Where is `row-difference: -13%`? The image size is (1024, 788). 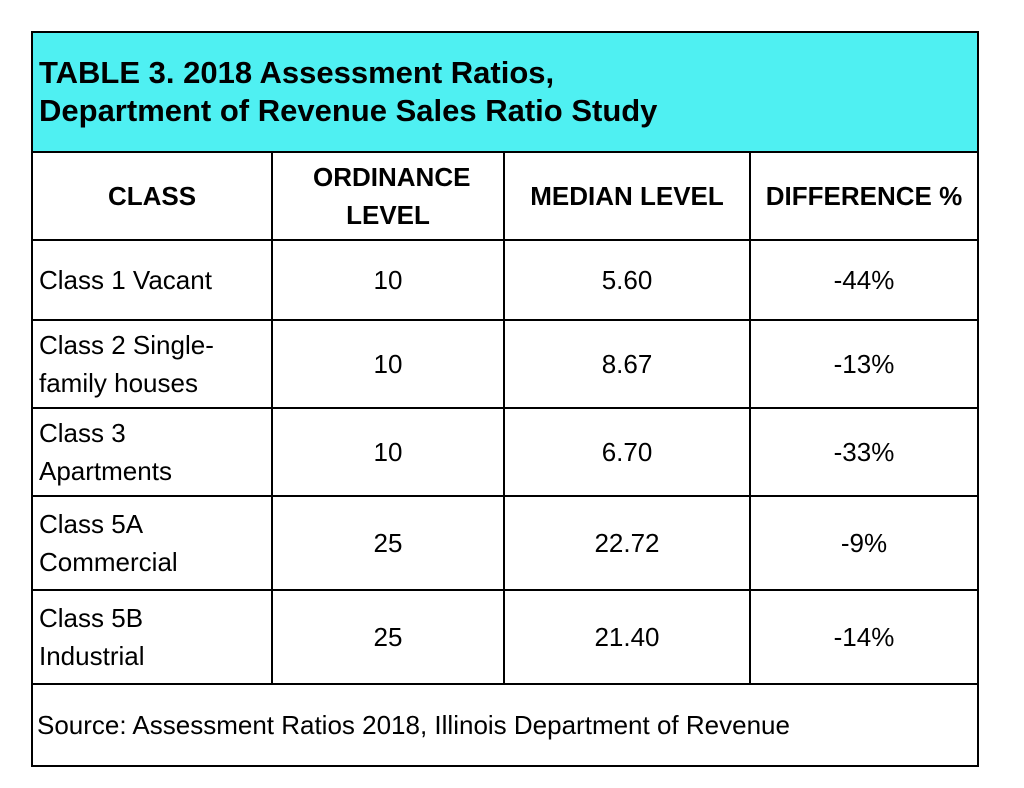 row-difference: -13% is located at coordinates (864, 364).